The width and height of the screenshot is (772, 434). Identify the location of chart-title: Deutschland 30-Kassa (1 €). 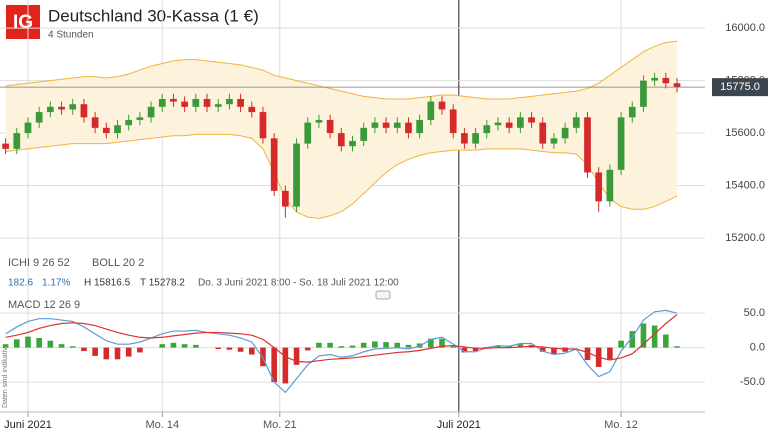
(153, 15).